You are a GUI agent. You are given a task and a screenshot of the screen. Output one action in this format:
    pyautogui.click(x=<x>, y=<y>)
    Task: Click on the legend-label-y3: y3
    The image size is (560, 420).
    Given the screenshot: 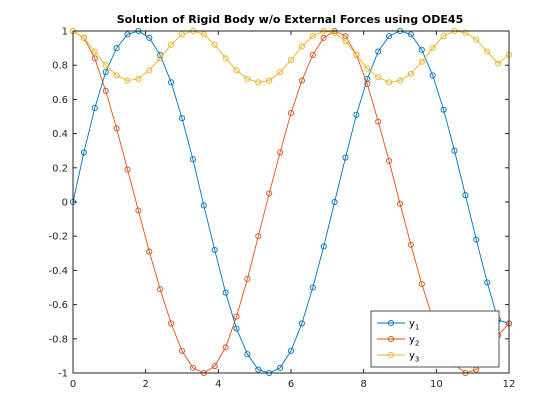 What is the action you would take?
    pyautogui.click(x=414, y=357)
    